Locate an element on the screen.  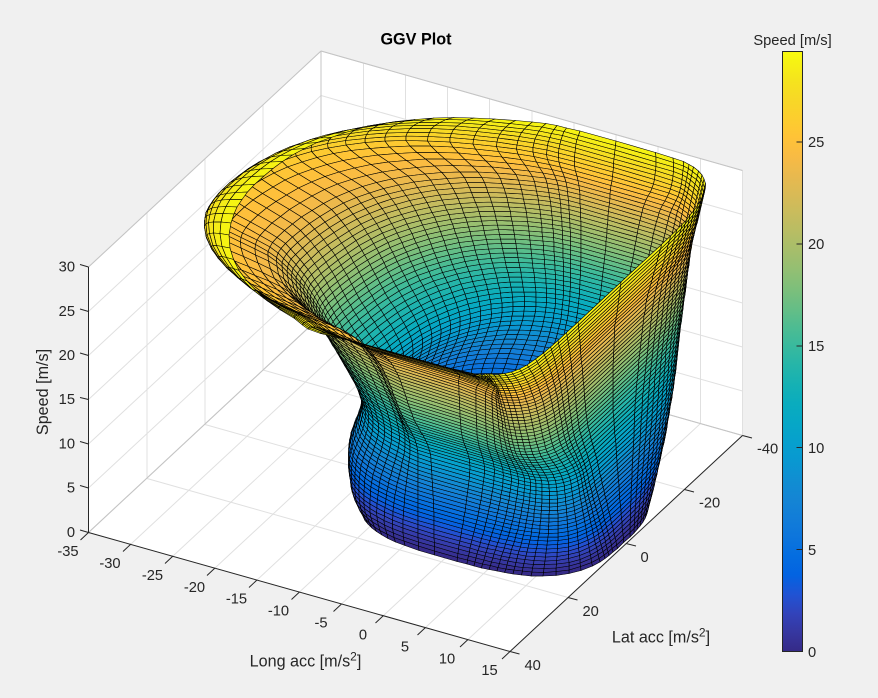
svg-text: -25 is located at coordinates (152, 576).